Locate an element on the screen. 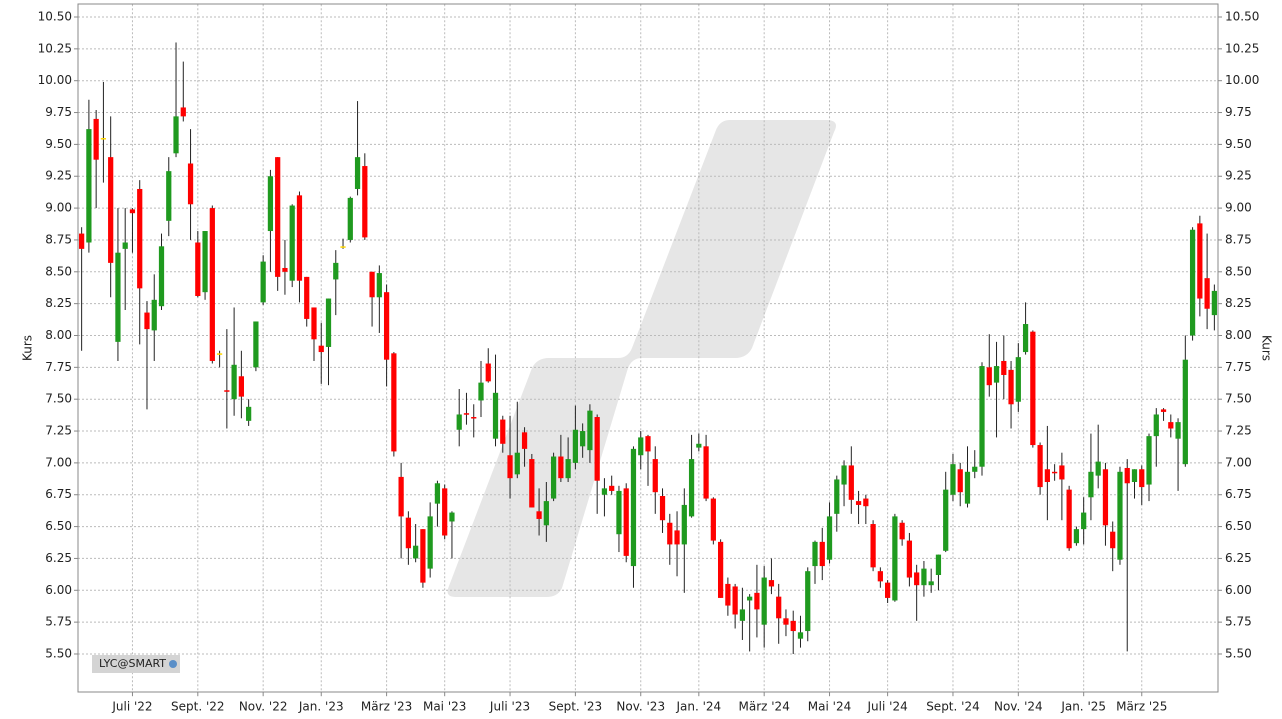 Image resolution: width=1282 pixels, height=719 pixels. x-tick-label: Juli '24 is located at coordinates (887, 707).